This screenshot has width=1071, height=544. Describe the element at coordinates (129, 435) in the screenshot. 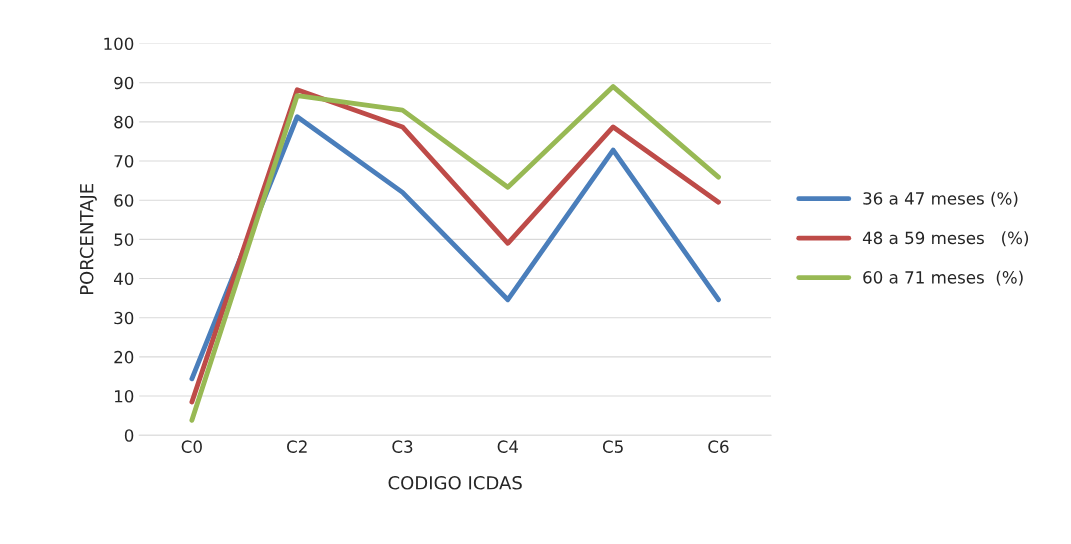

I see `y-tick-label: 0` at that location.